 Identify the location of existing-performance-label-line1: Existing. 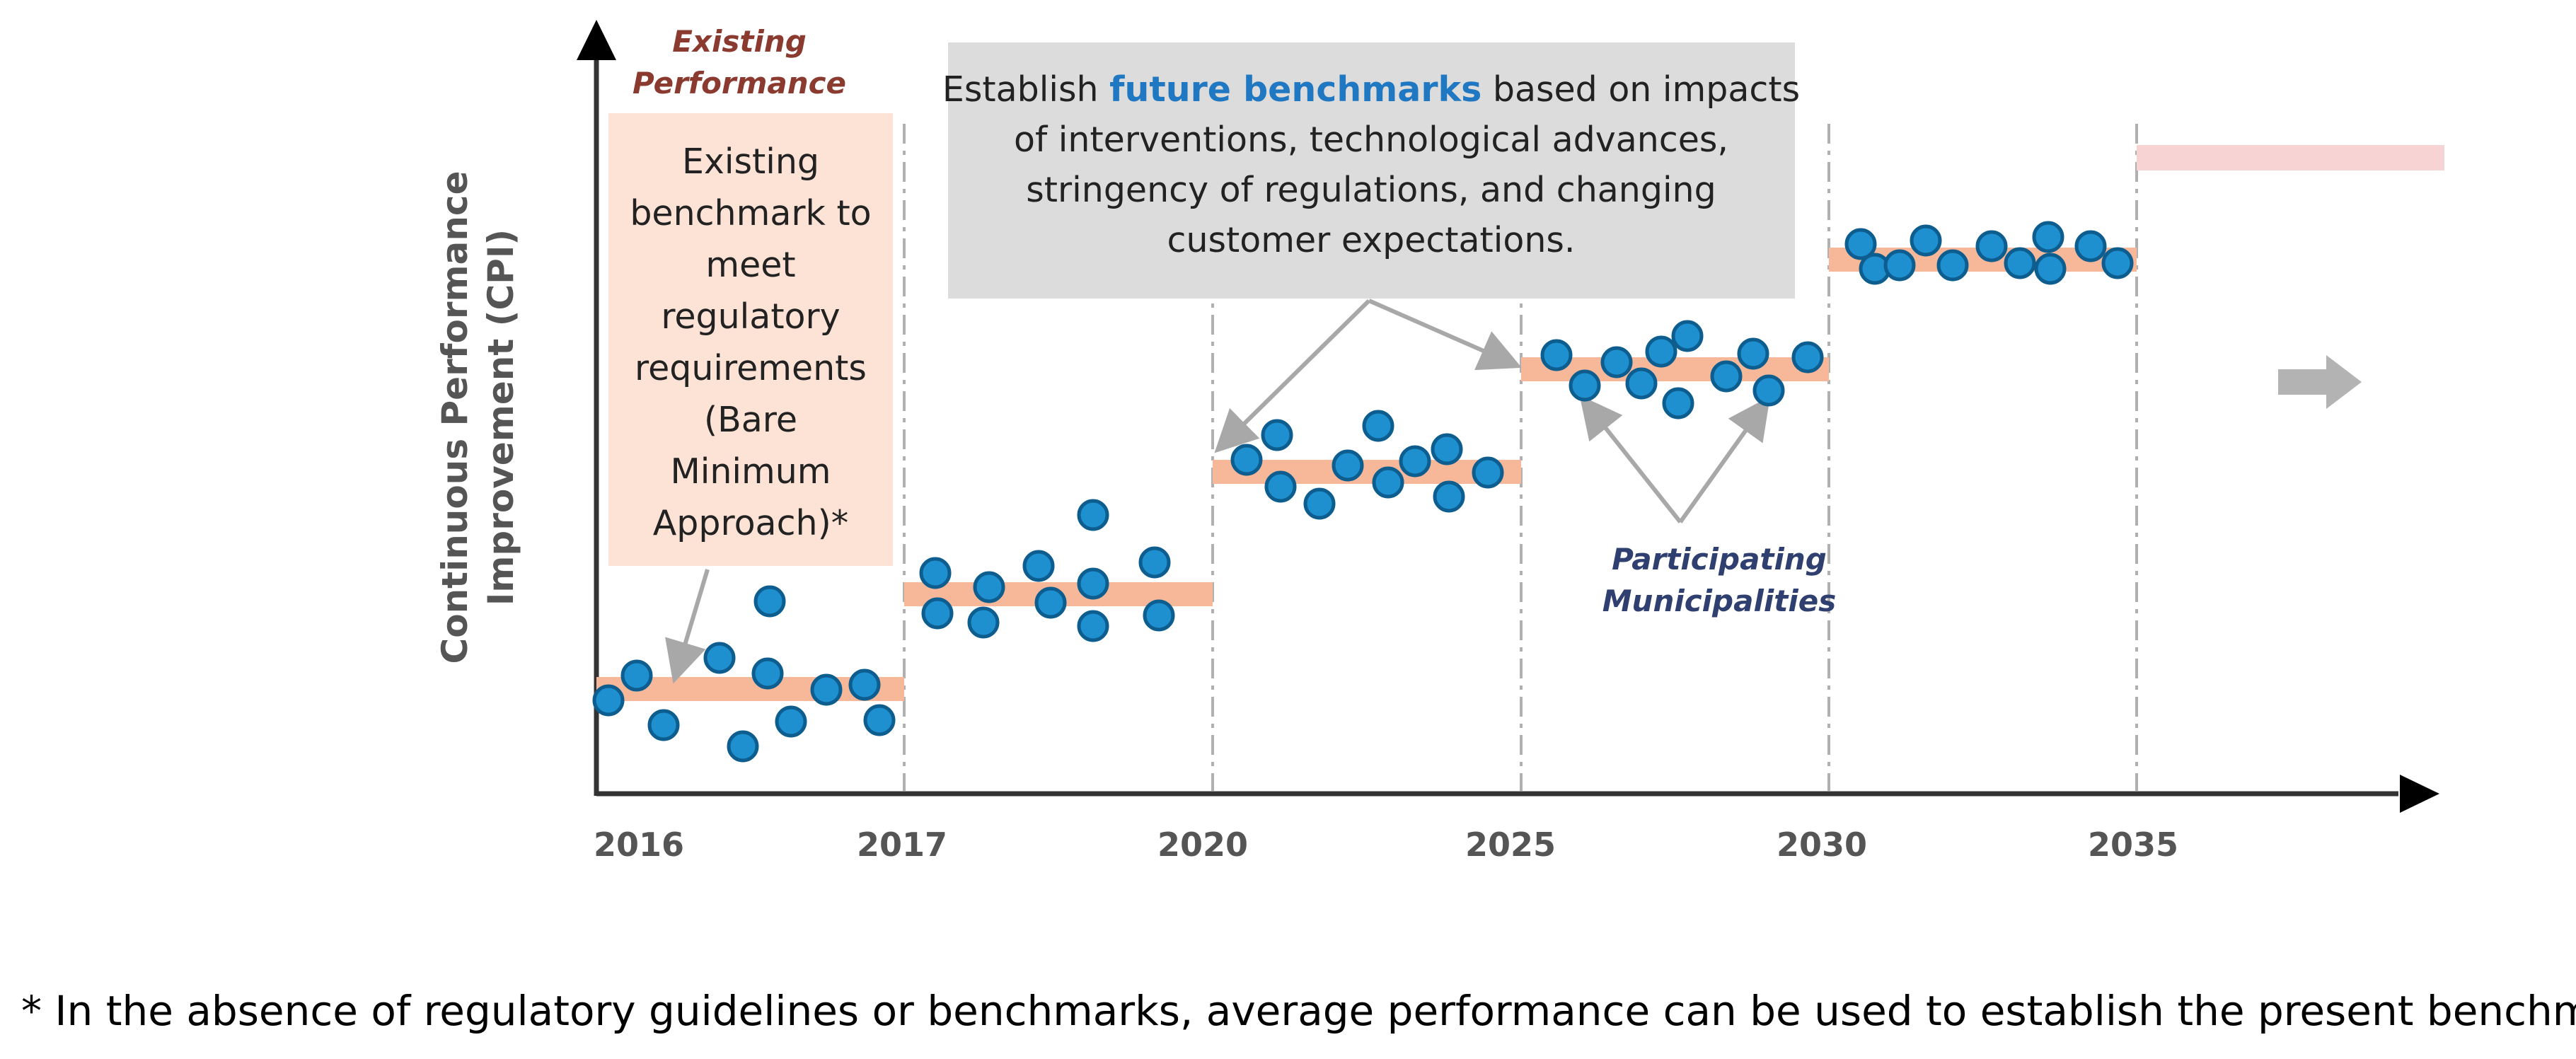
(739, 42).